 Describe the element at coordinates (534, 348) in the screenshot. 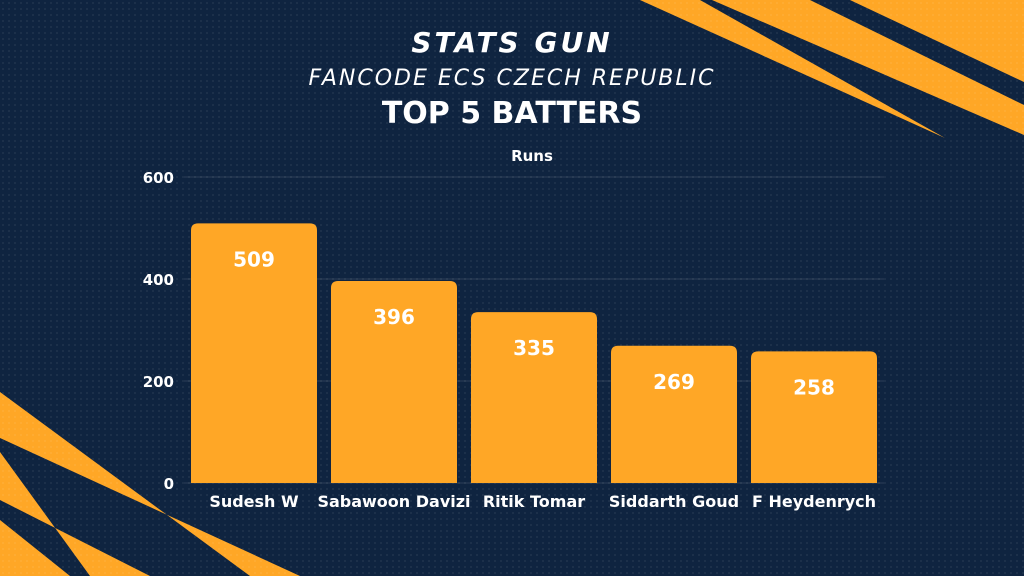

I see `value-label: 335` at that location.